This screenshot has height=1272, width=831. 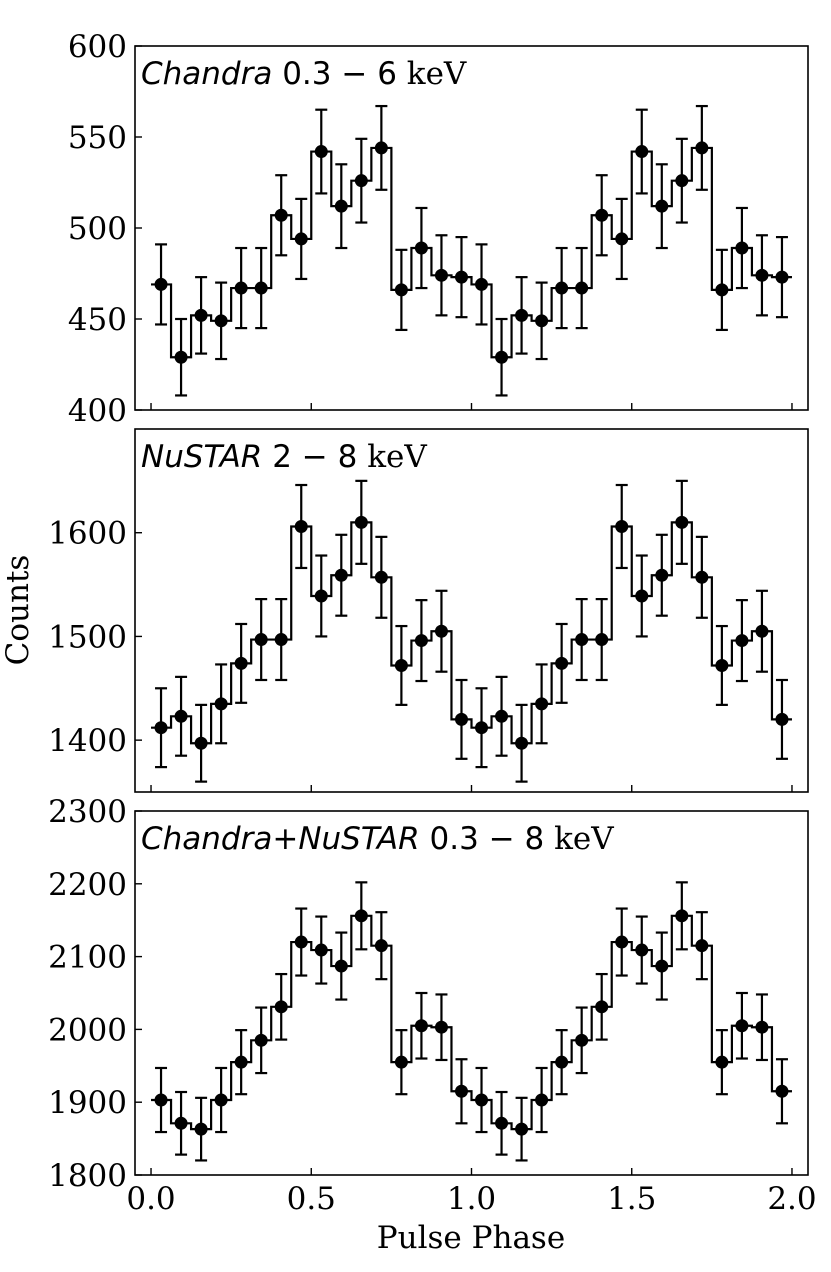 What do you see at coordinates (280, 839) in the screenshot?
I see `panel-title-instrument: Chandra+NuSTAR` at bounding box center [280, 839].